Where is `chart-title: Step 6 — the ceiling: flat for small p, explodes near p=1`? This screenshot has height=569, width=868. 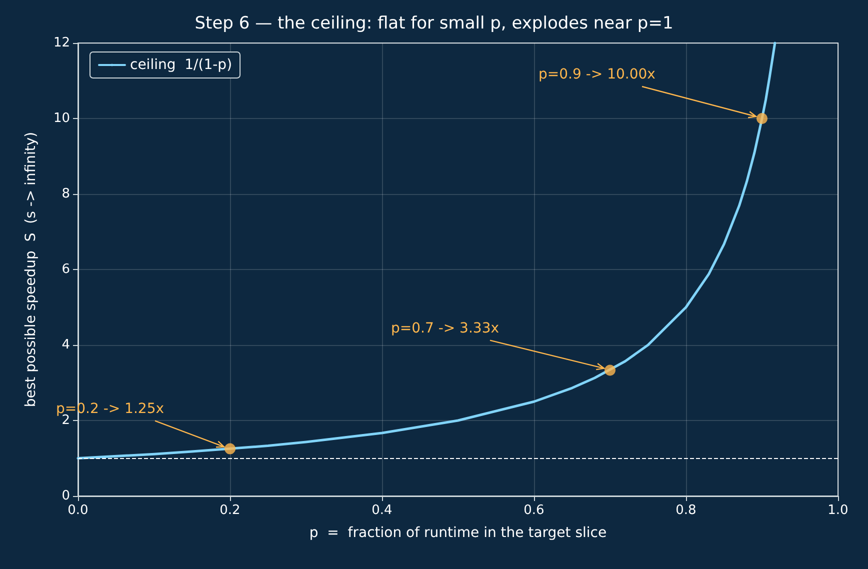
chart-title: Step 6 — the ceiling: flat for small p, explodes near p=1 is located at coordinates (434, 24).